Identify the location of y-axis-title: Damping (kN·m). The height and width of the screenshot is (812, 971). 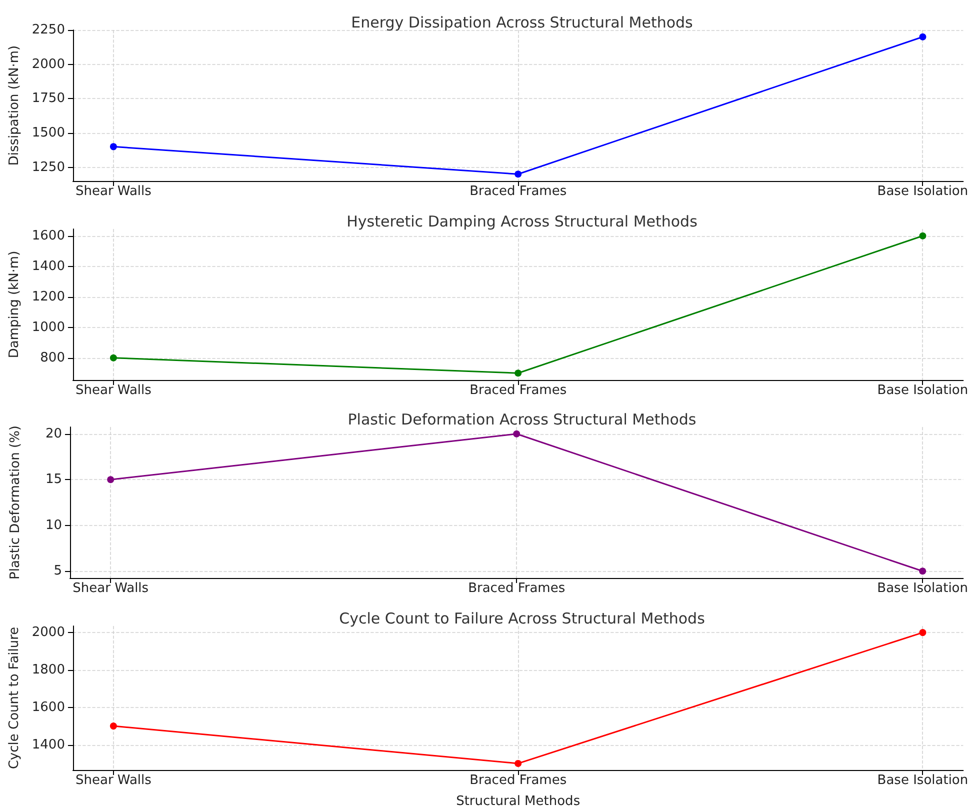
(14, 304).